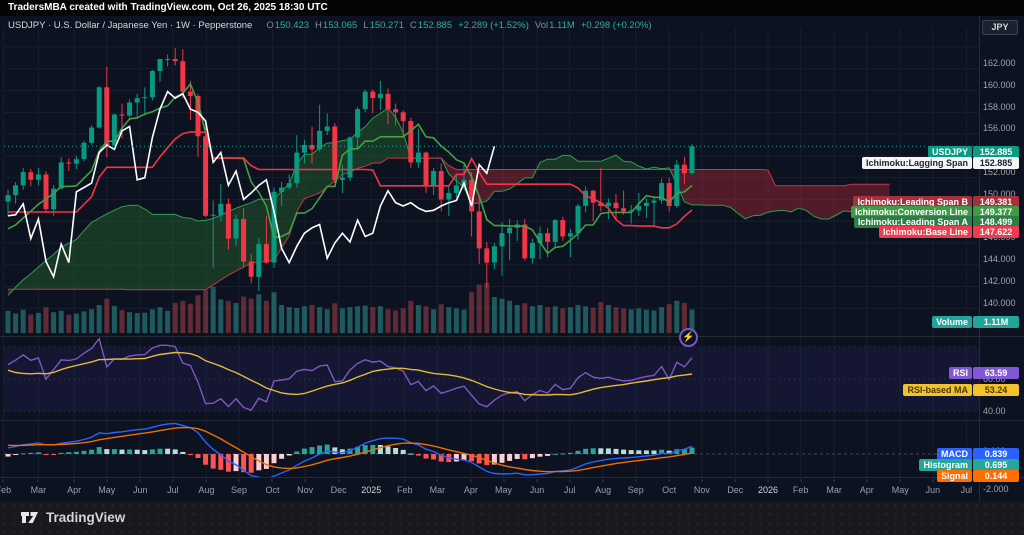  What do you see at coordinates (541, 25) in the screenshot?
I see `vol-label: Vol` at bounding box center [541, 25].